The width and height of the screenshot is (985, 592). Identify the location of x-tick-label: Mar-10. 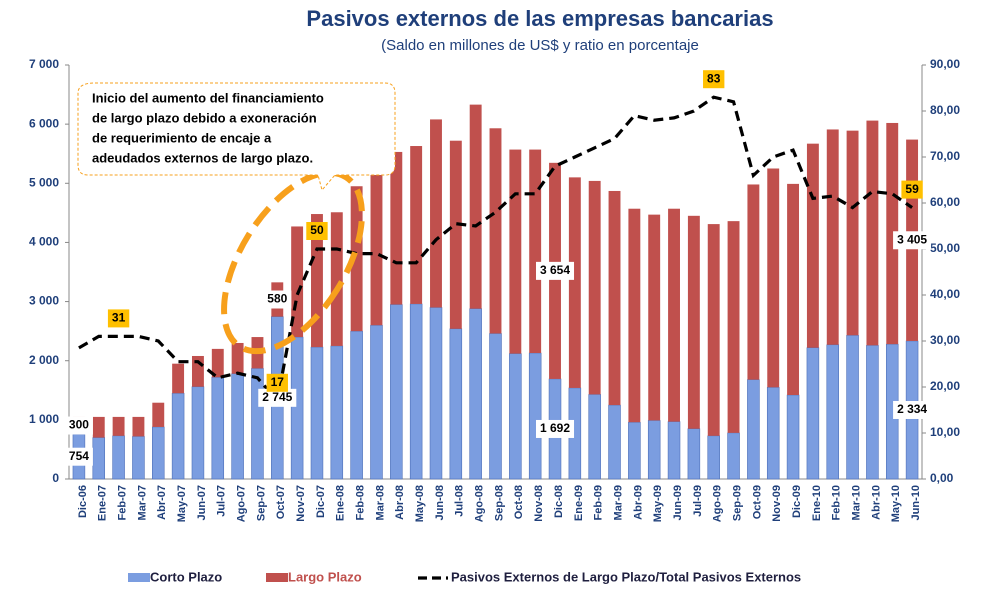
(856, 502).